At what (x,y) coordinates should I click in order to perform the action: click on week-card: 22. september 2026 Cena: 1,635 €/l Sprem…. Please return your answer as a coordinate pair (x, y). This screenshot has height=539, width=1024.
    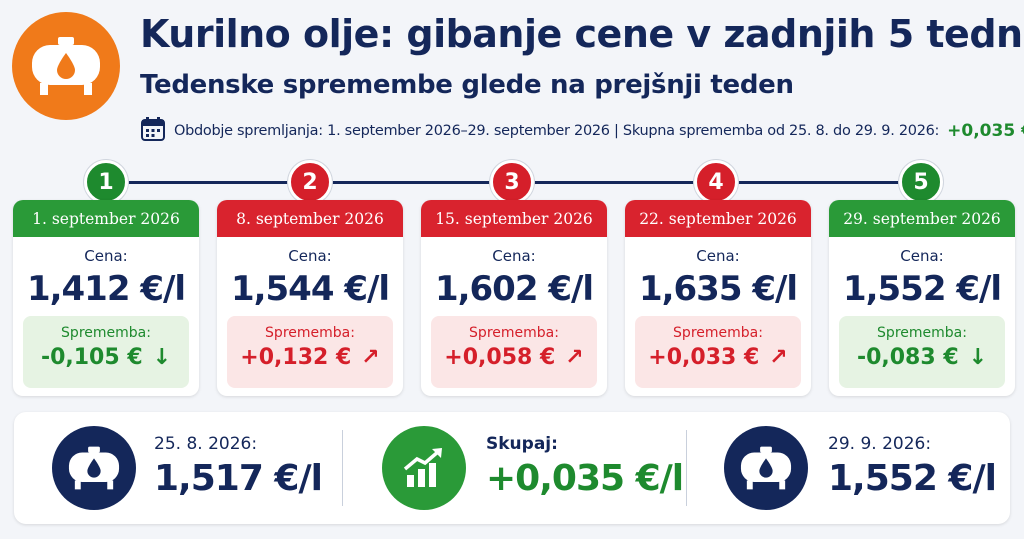
    Looking at the image, I should click on (718, 298).